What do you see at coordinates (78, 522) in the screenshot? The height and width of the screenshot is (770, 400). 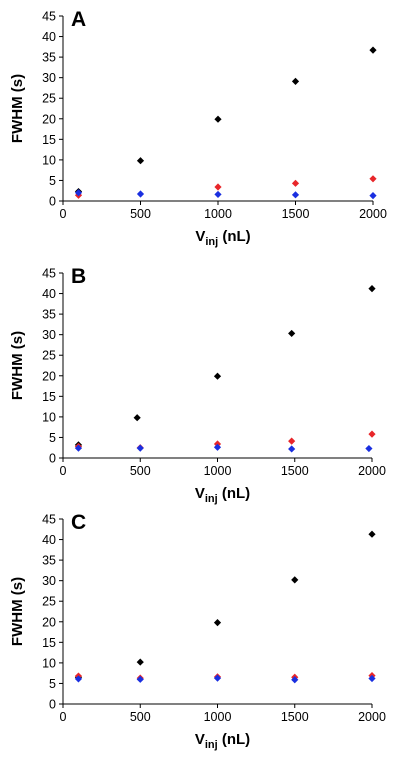 I see `panel-letter: C` at bounding box center [78, 522].